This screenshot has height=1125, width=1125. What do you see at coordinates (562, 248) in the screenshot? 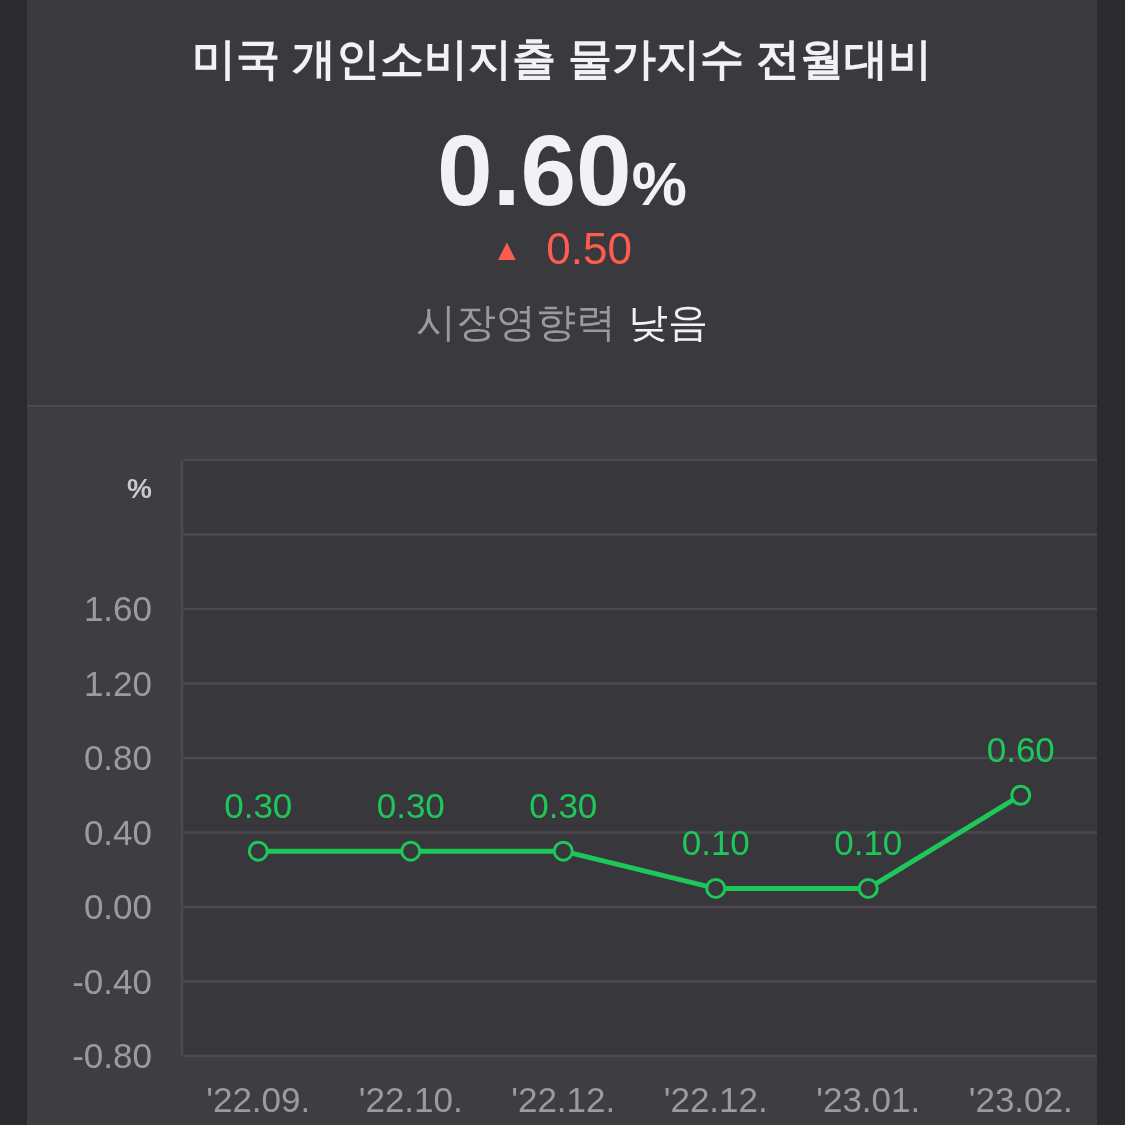
I see `text: ▲ 0.50` at bounding box center [562, 248].